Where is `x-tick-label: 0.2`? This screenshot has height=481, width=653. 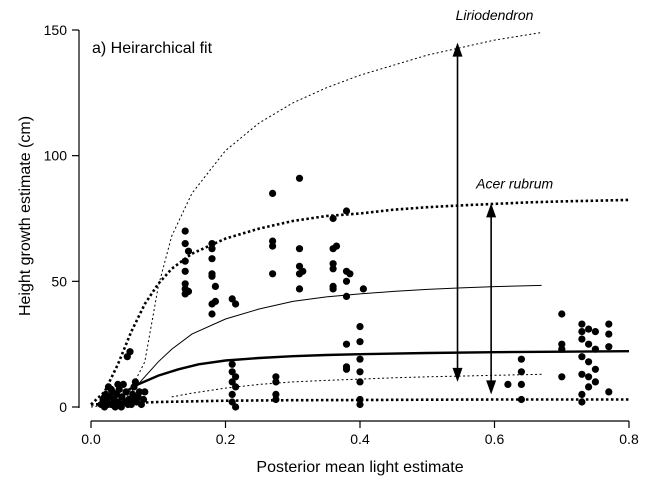 x-tick-label: 0.2 is located at coordinates (226, 439).